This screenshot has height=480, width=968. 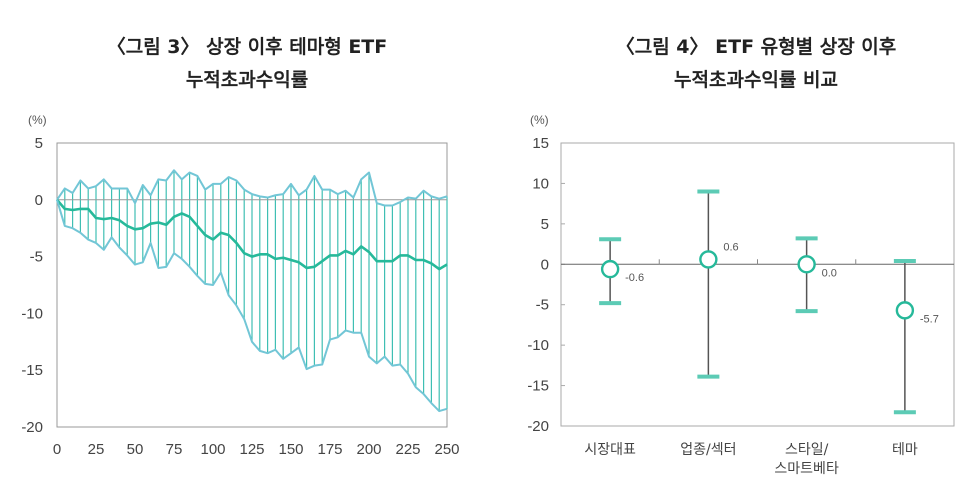 I want to click on chart2-y-tick-label: -15, so click(x=538, y=386).